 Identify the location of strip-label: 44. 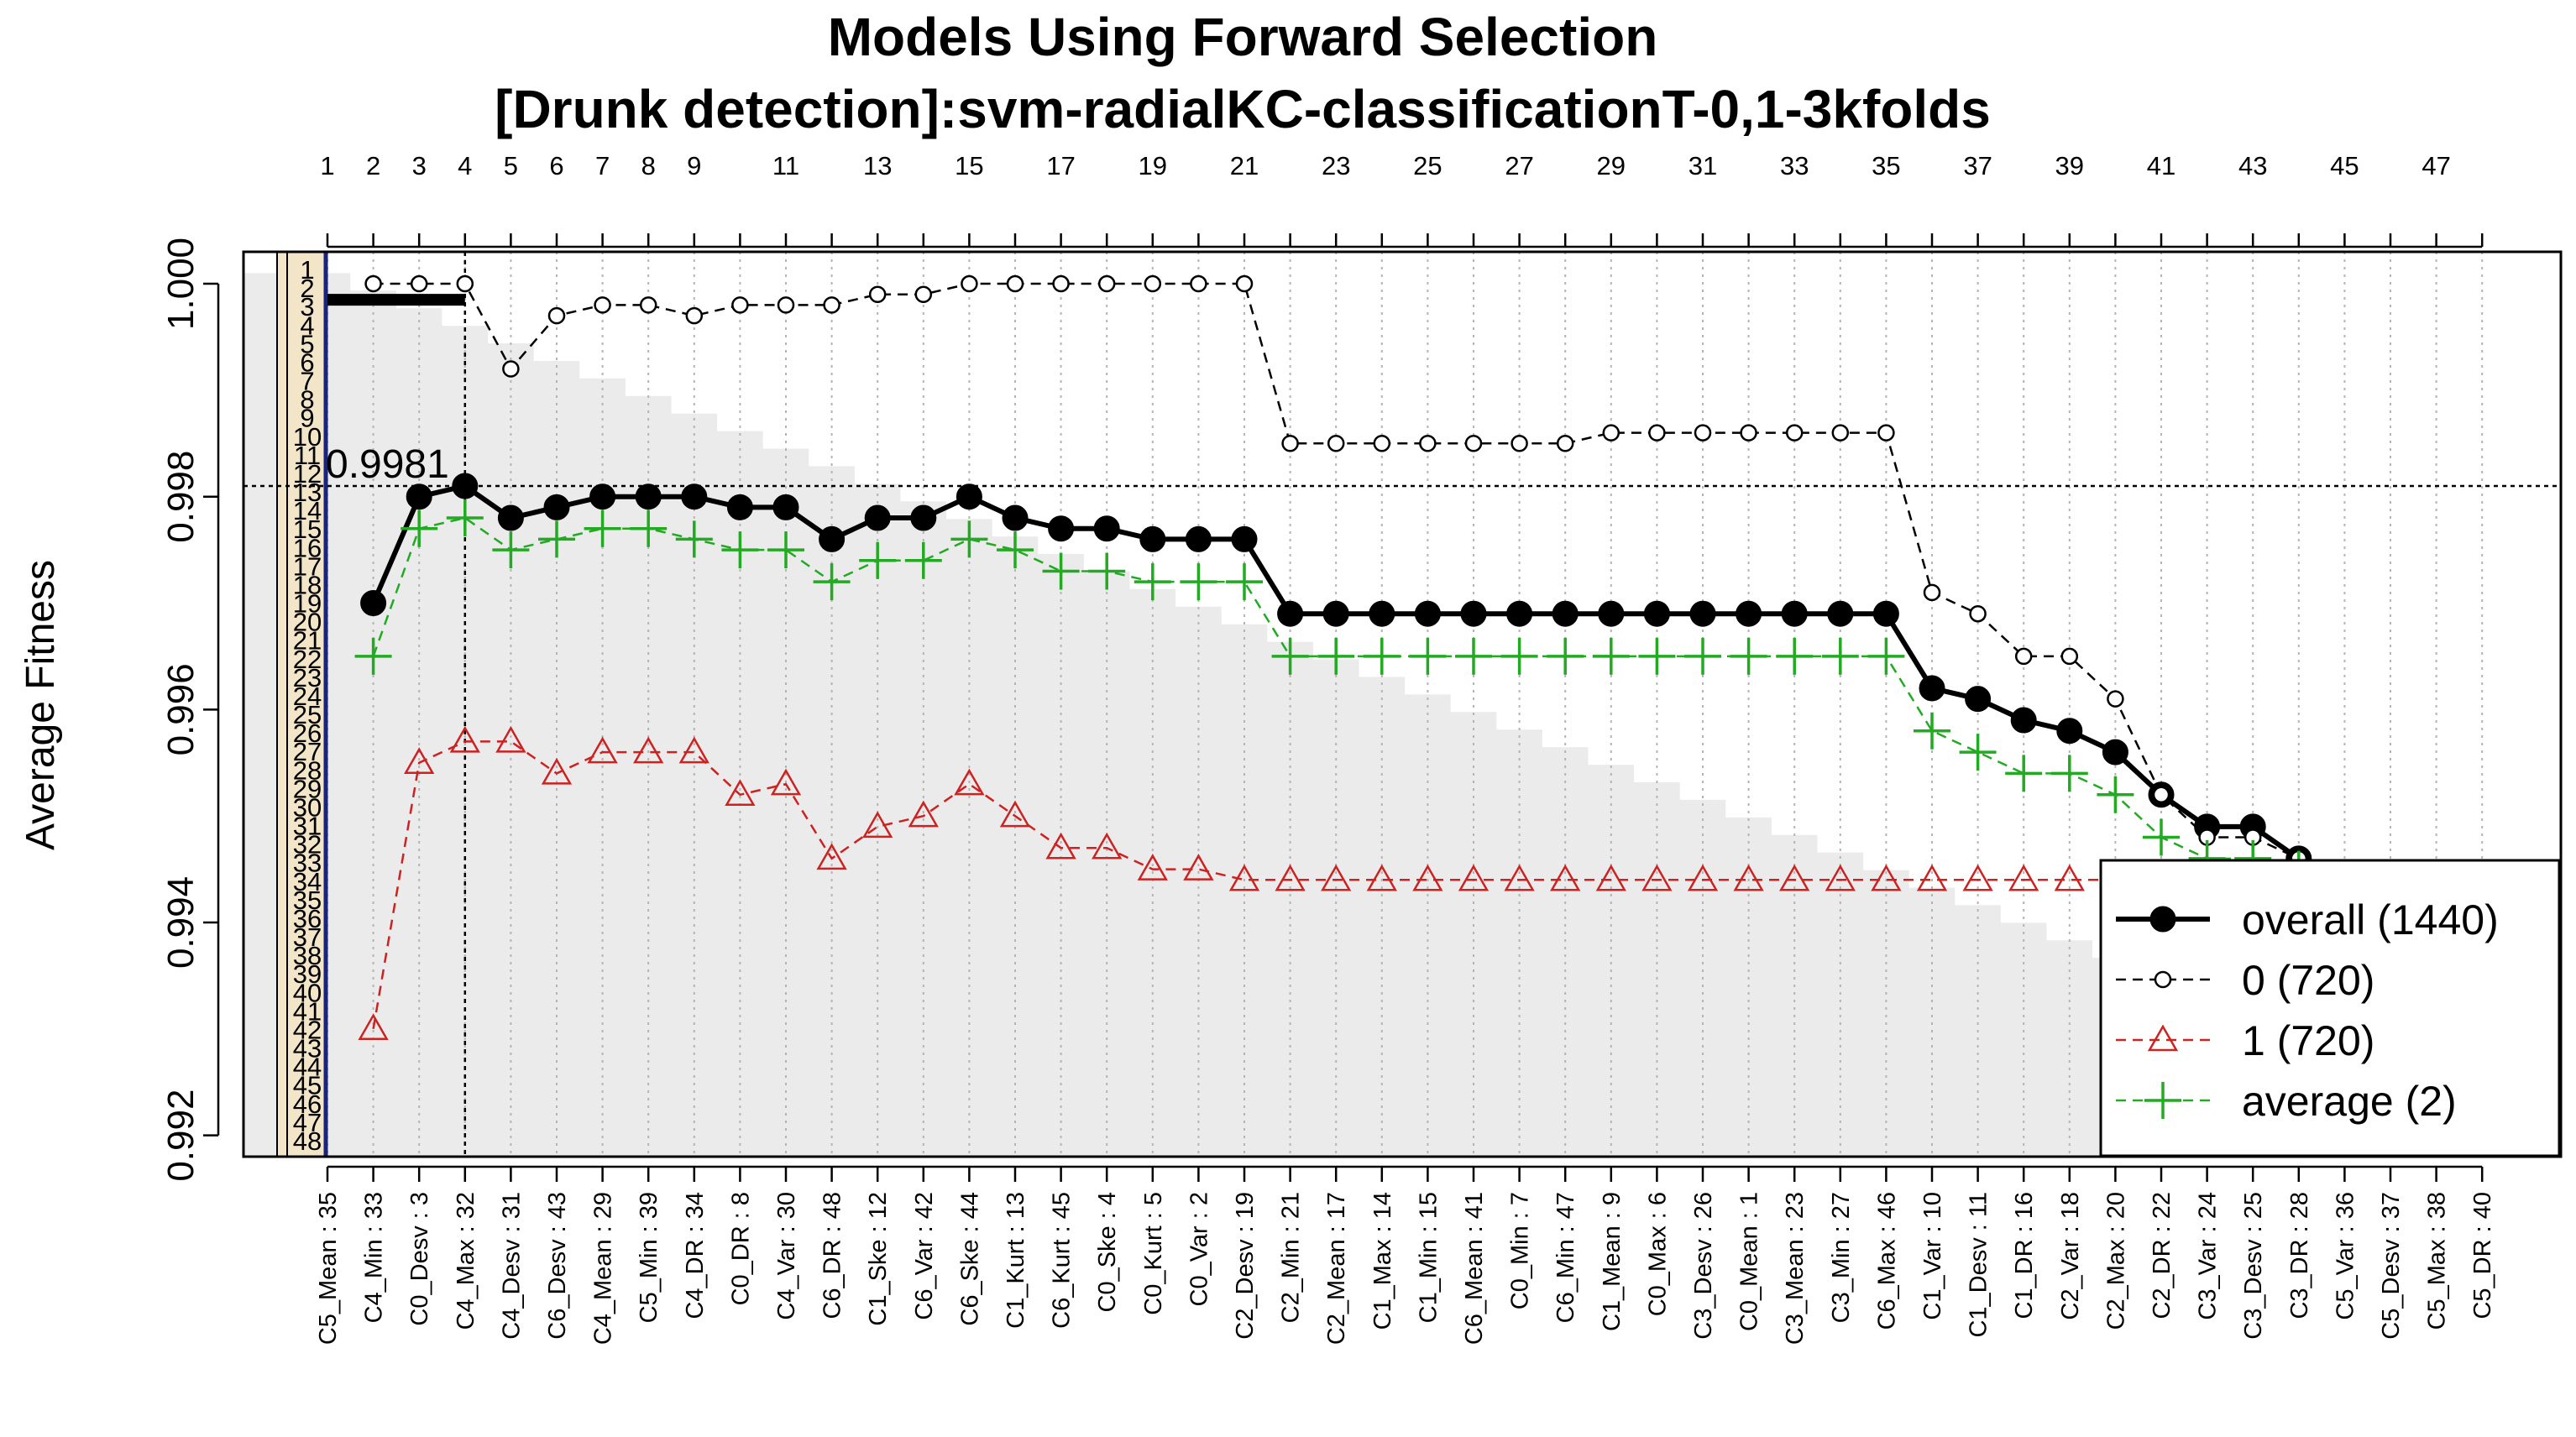
(308, 1067).